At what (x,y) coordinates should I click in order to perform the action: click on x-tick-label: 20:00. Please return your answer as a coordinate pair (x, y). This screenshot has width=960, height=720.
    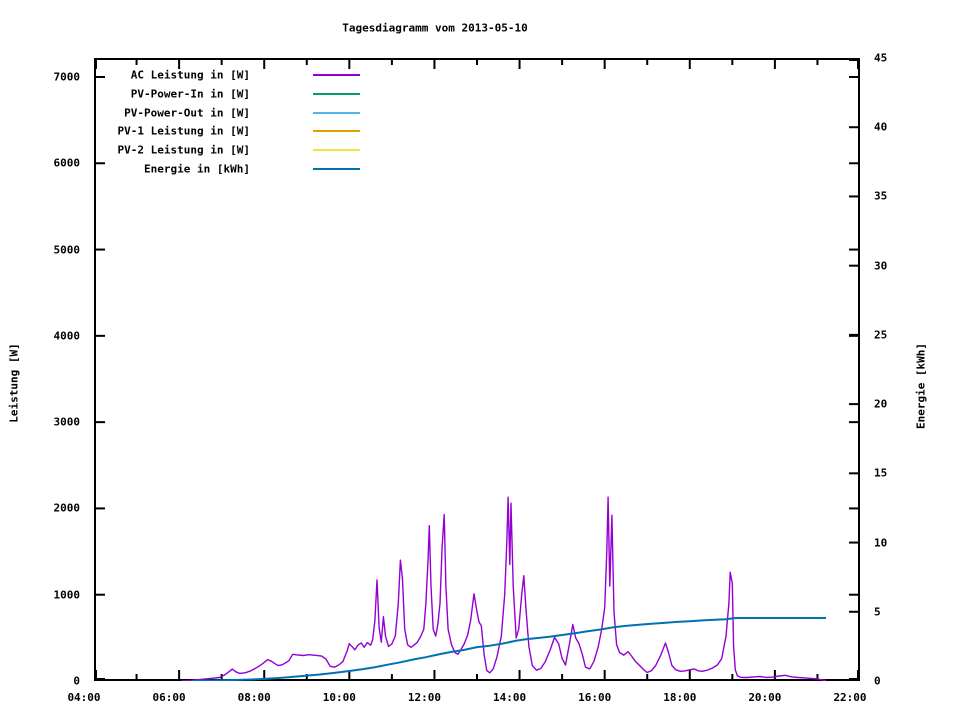
    Looking at the image, I should click on (765, 697).